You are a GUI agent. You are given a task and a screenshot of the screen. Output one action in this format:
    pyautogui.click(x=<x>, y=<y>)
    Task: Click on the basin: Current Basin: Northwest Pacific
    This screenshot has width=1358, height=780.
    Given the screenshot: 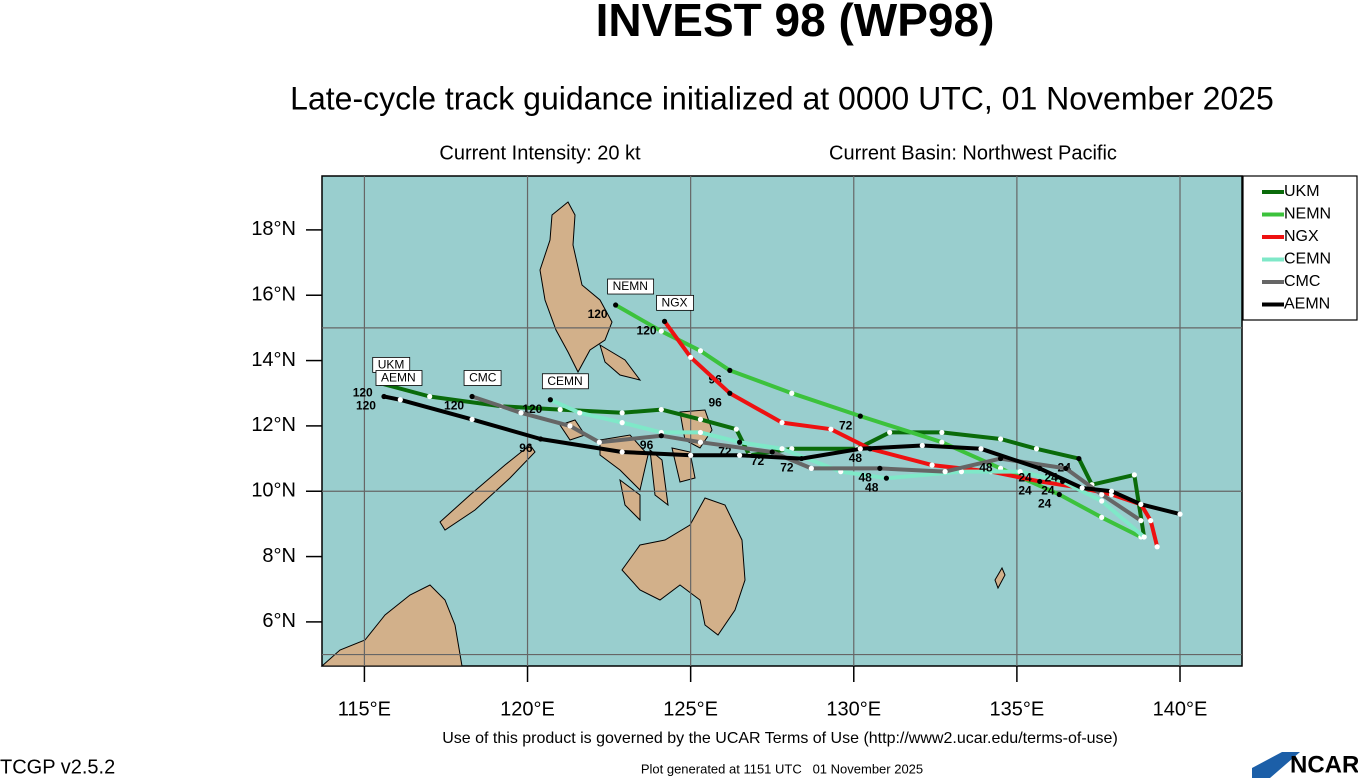 What is the action you would take?
    pyautogui.click(x=973, y=153)
    